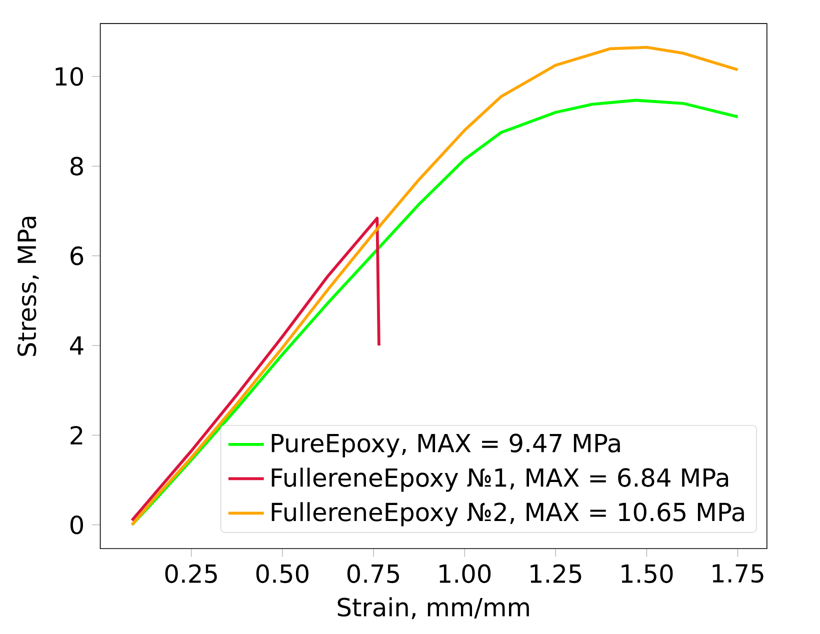 This screenshot has width=820, height=634. I want to click on x-tick-label: 0.50, so click(282, 573).